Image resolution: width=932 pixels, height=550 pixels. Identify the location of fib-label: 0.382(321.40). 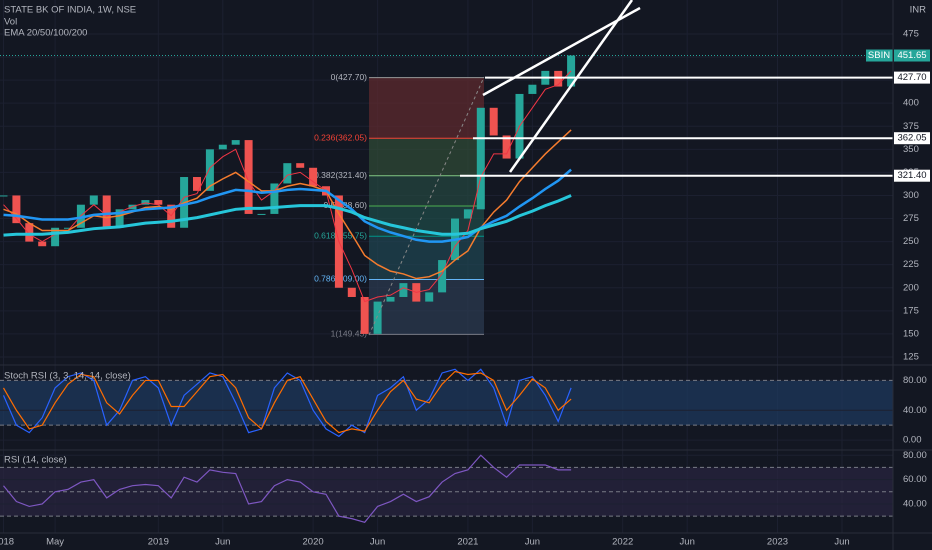
(340, 175).